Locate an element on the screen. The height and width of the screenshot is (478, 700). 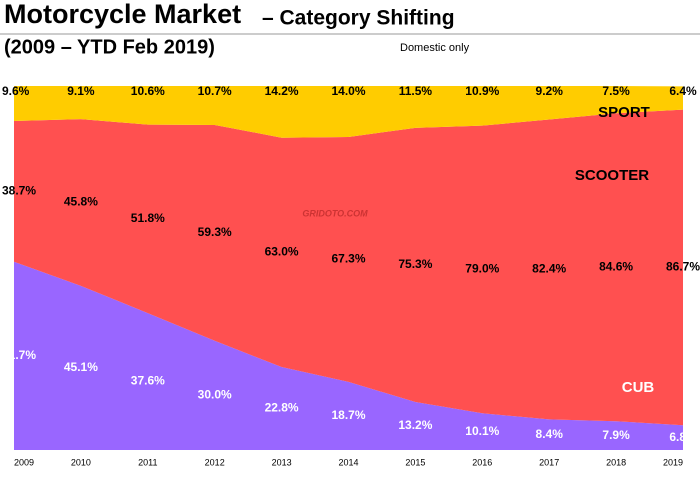
data-label: 22.8% is located at coordinates (282, 408).